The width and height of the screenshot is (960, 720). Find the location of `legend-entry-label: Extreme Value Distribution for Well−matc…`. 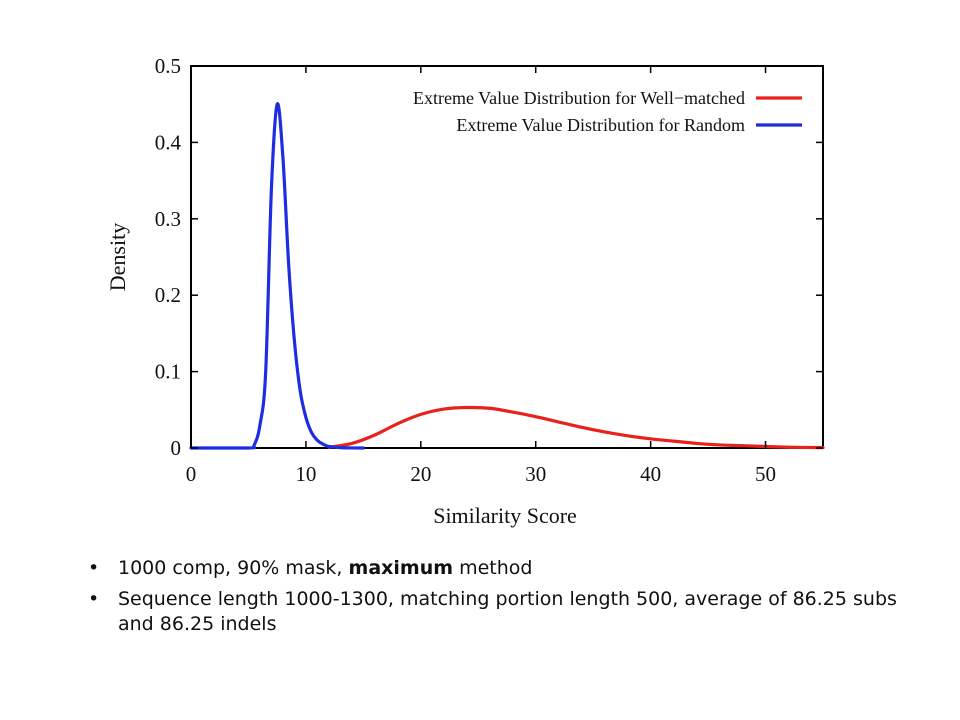

legend-entry-label: Extreme Value Distribution for Well−matc… is located at coordinates (579, 98).